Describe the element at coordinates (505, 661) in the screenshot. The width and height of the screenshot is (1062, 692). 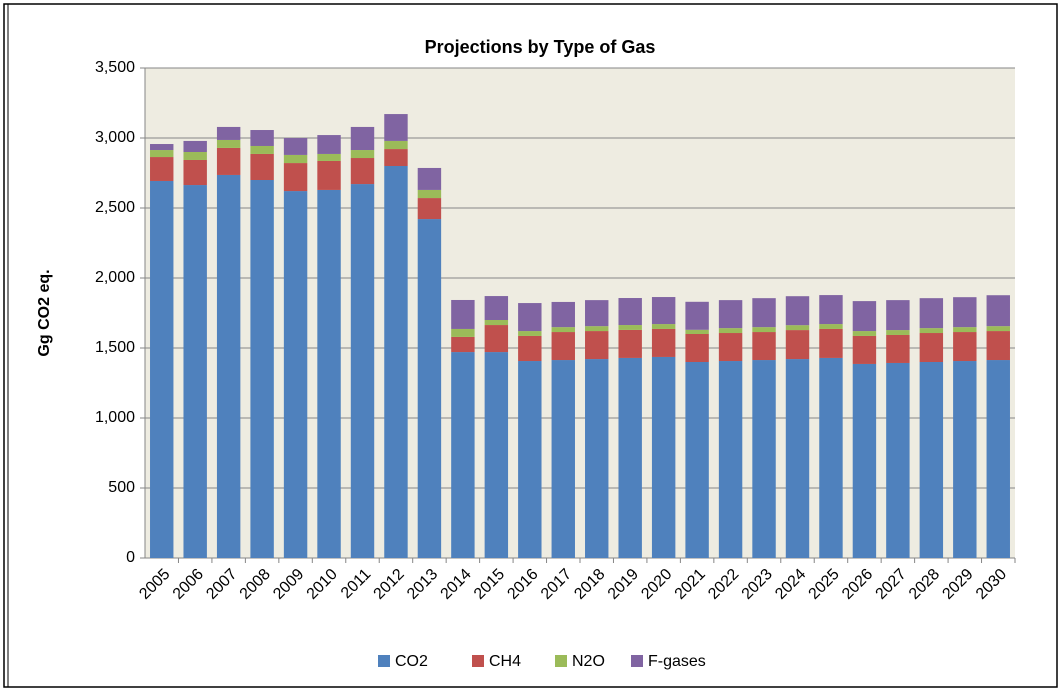
I see `legend-label: CH4` at that location.